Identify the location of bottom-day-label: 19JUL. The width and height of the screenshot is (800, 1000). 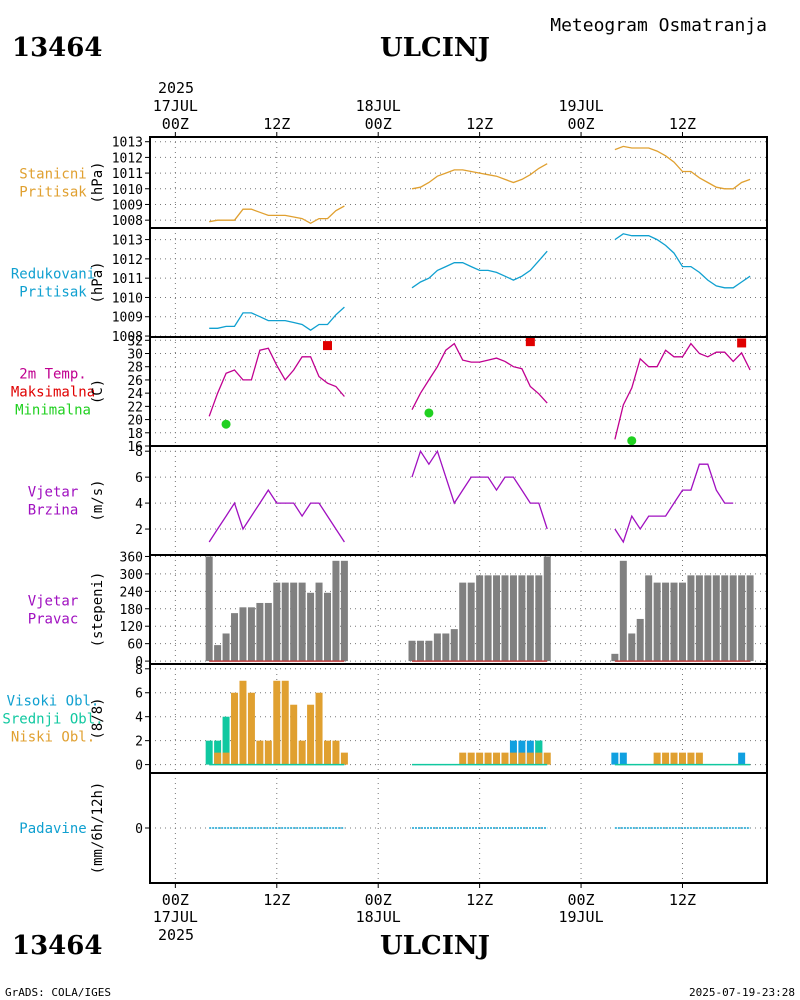
(580, 917).